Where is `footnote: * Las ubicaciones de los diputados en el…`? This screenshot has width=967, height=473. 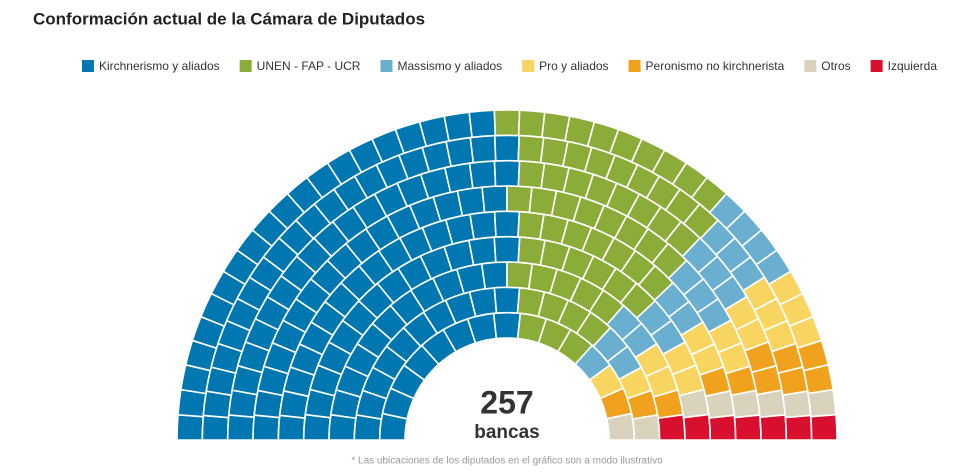
footnote: * Las ubicaciones de los diputados en el… is located at coordinates (507, 461).